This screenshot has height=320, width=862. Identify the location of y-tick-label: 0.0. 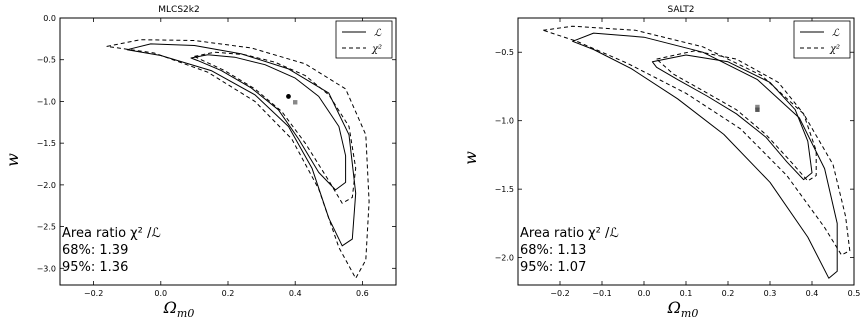
(49, 18).